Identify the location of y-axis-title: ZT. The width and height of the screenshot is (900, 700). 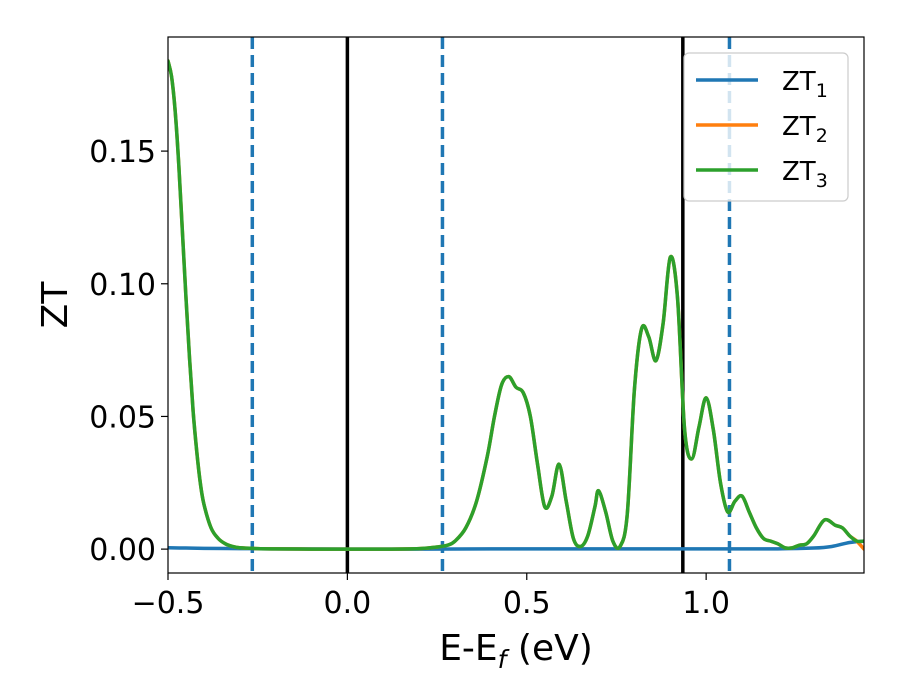
(55, 305).